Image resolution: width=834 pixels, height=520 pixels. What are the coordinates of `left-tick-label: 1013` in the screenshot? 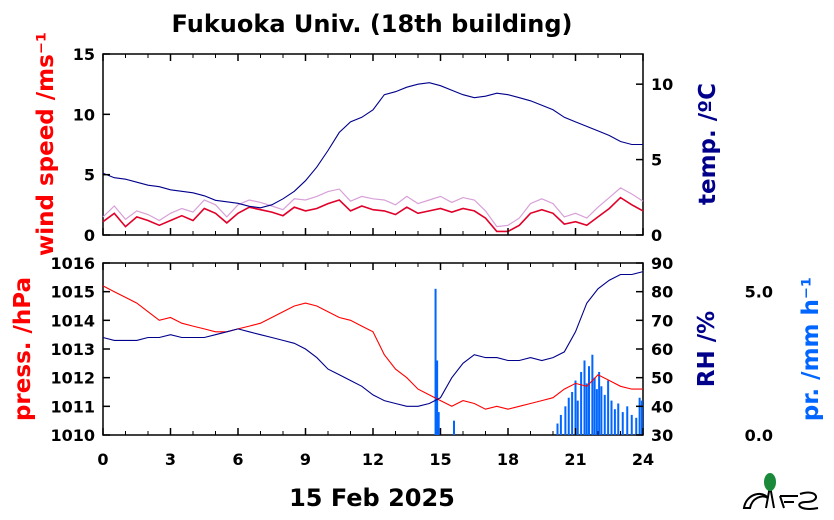 It's located at (72, 349).